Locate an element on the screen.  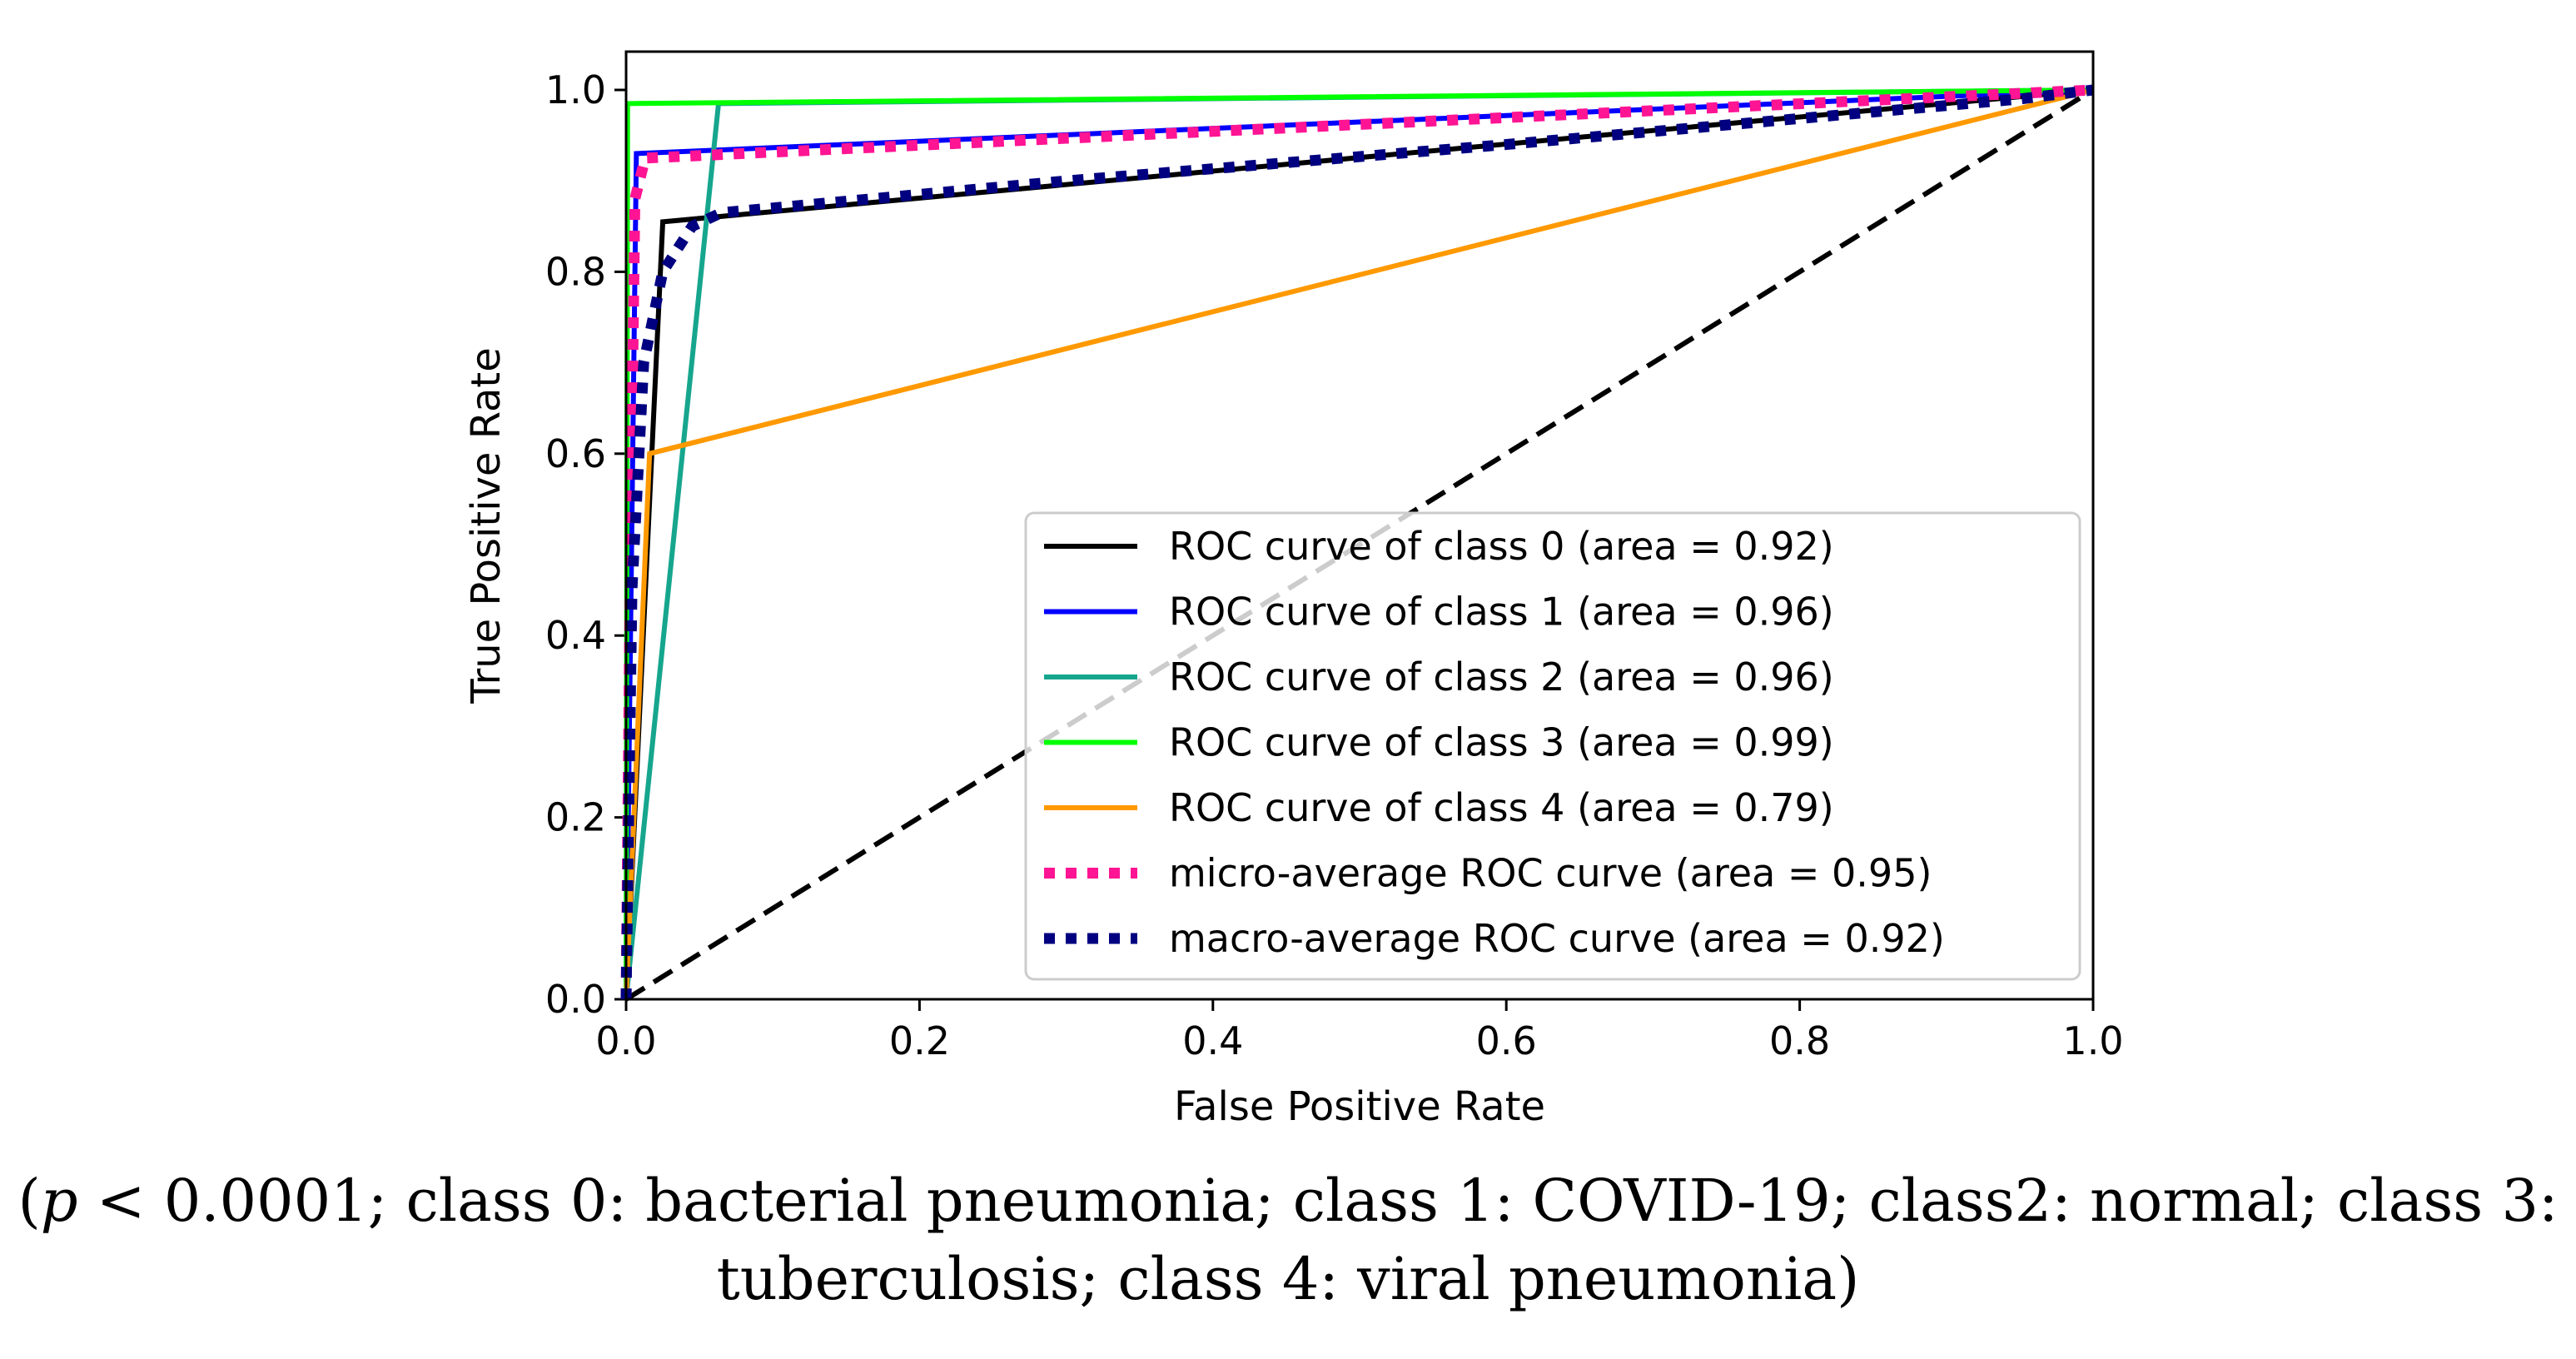
x-tick-label: 0.0 is located at coordinates (625, 1040).